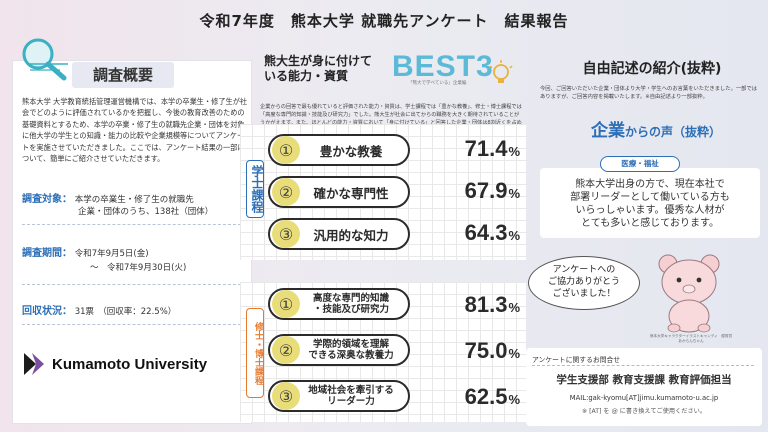 The image size is (768, 432). Describe the element at coordinates (255, 353) in the screenshot. I see `grad-course-label: 修士・博士課程` at that location.